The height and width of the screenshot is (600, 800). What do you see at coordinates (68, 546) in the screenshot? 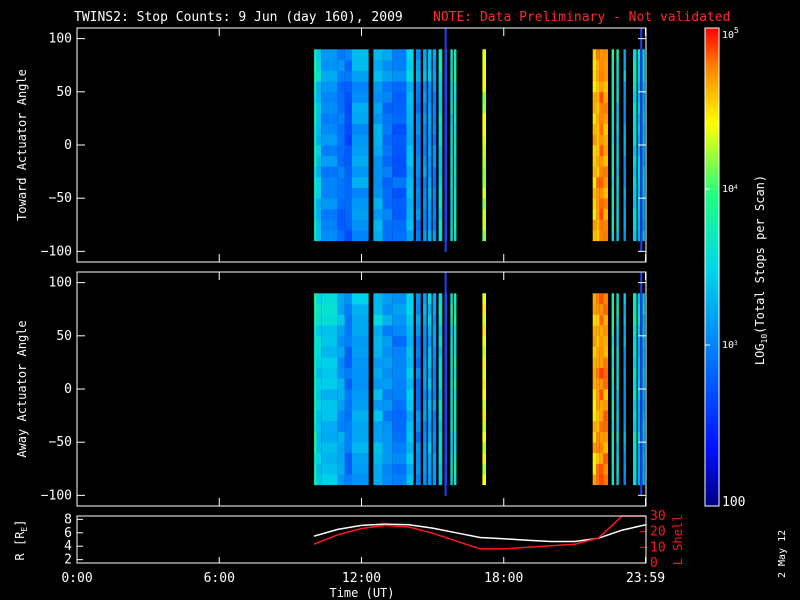
I see `r-tick-label: 4` at bounding box center [68, 546].